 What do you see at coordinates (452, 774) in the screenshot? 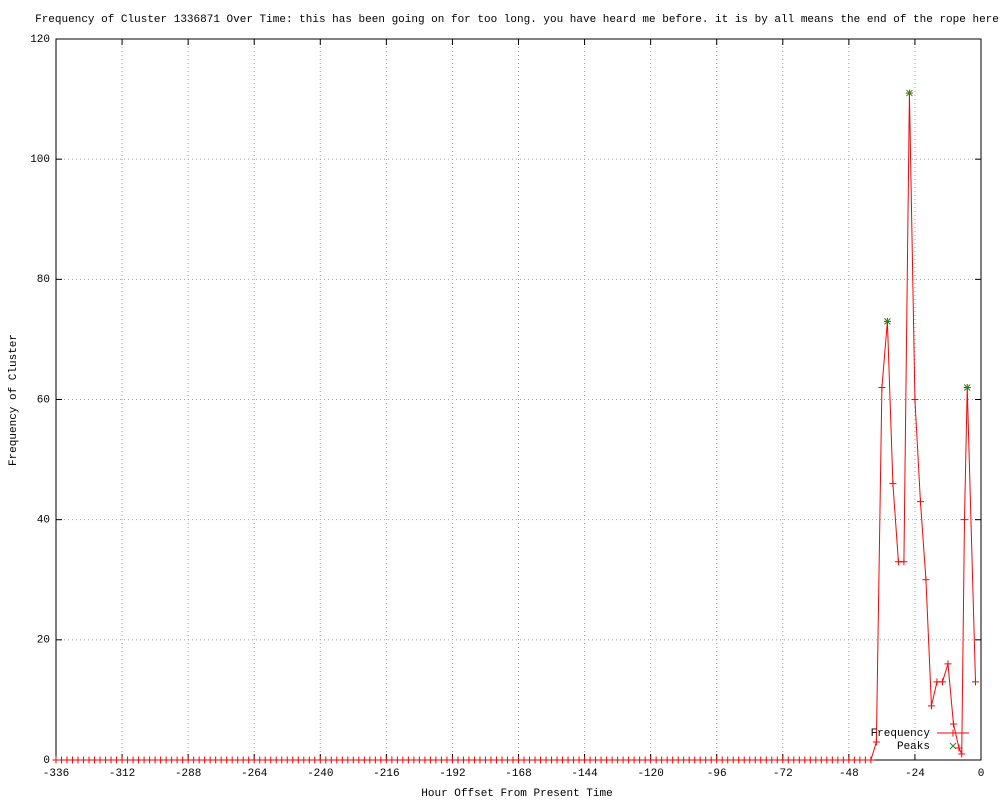
I see `x-tick-label: -192` at bounding box center [452, 774].